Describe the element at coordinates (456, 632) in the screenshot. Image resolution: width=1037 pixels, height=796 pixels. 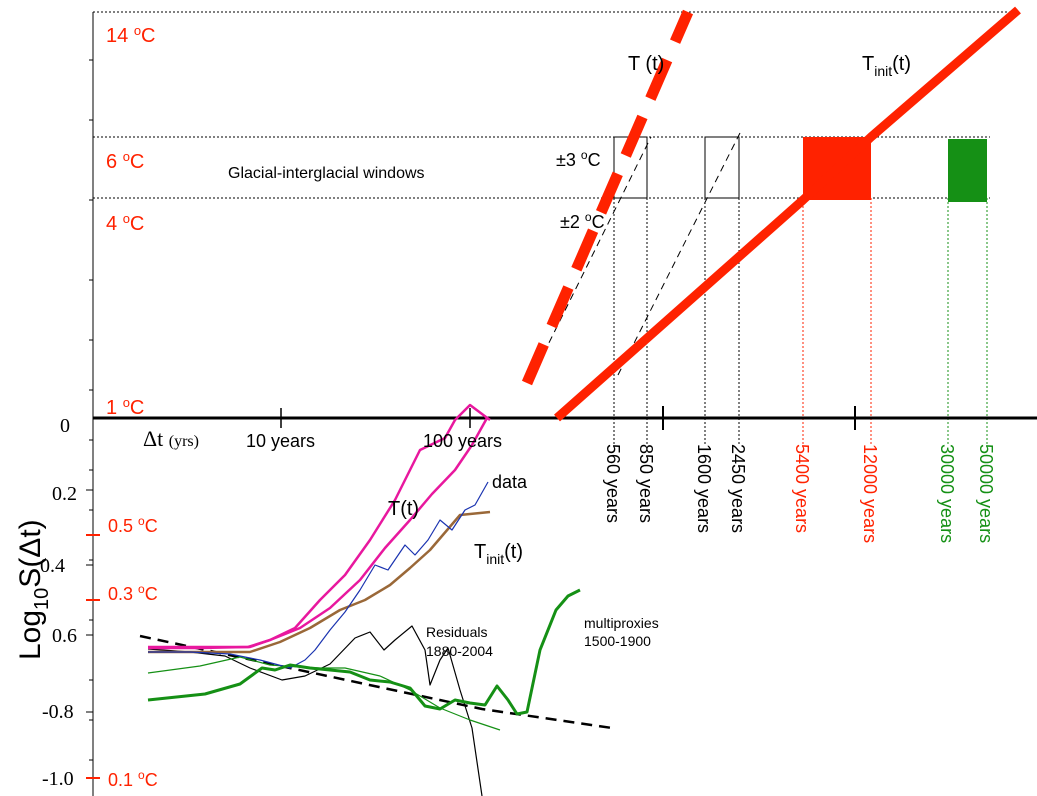
I see `residuals-label-0: Residuals` at that location.